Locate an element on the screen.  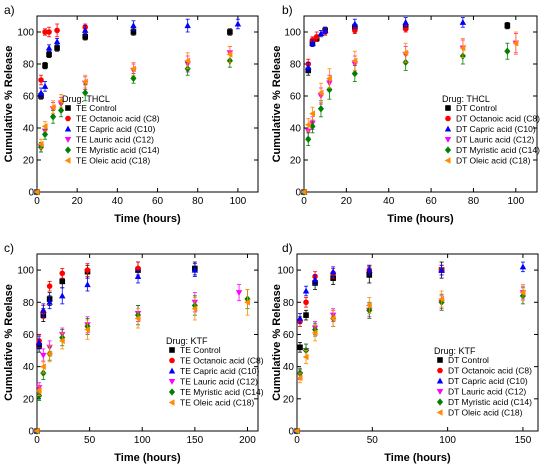
y-tick-label: 40 is located at coordinates (29, 367).